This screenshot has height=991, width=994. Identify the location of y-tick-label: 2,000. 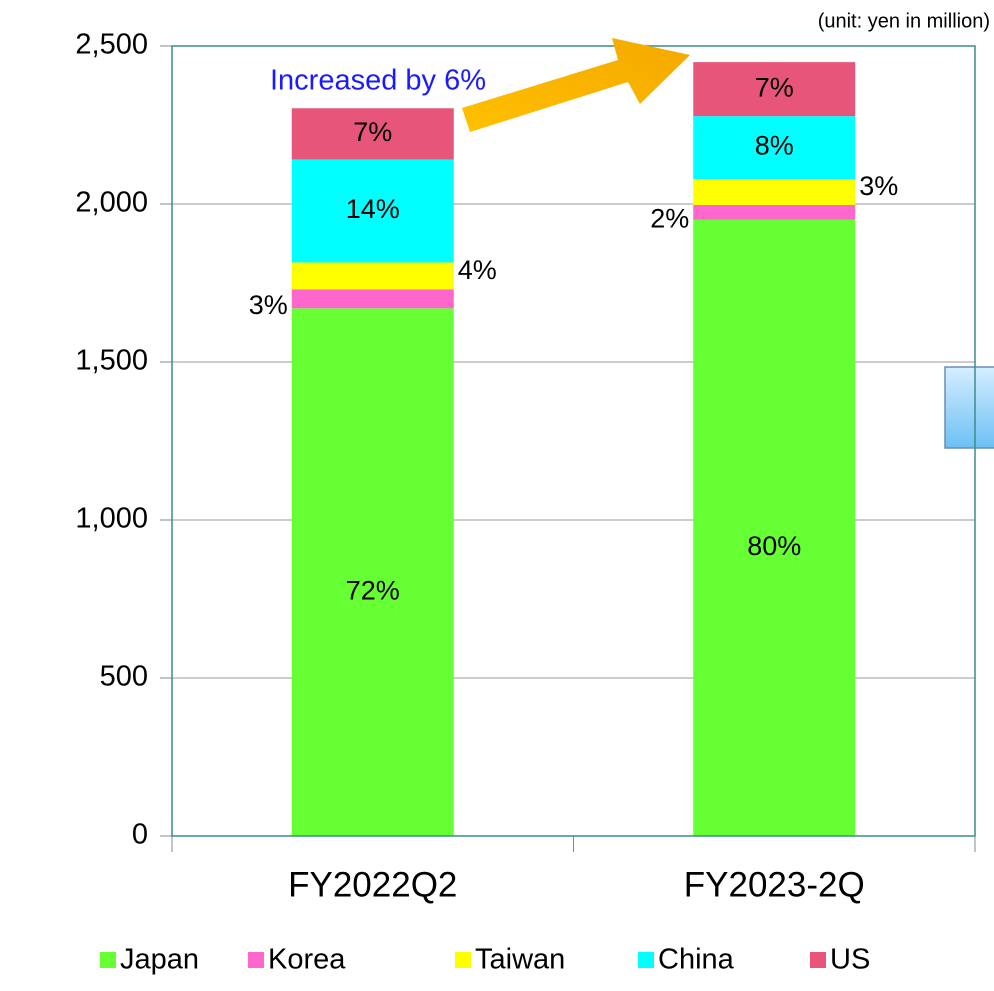
(111, 203).